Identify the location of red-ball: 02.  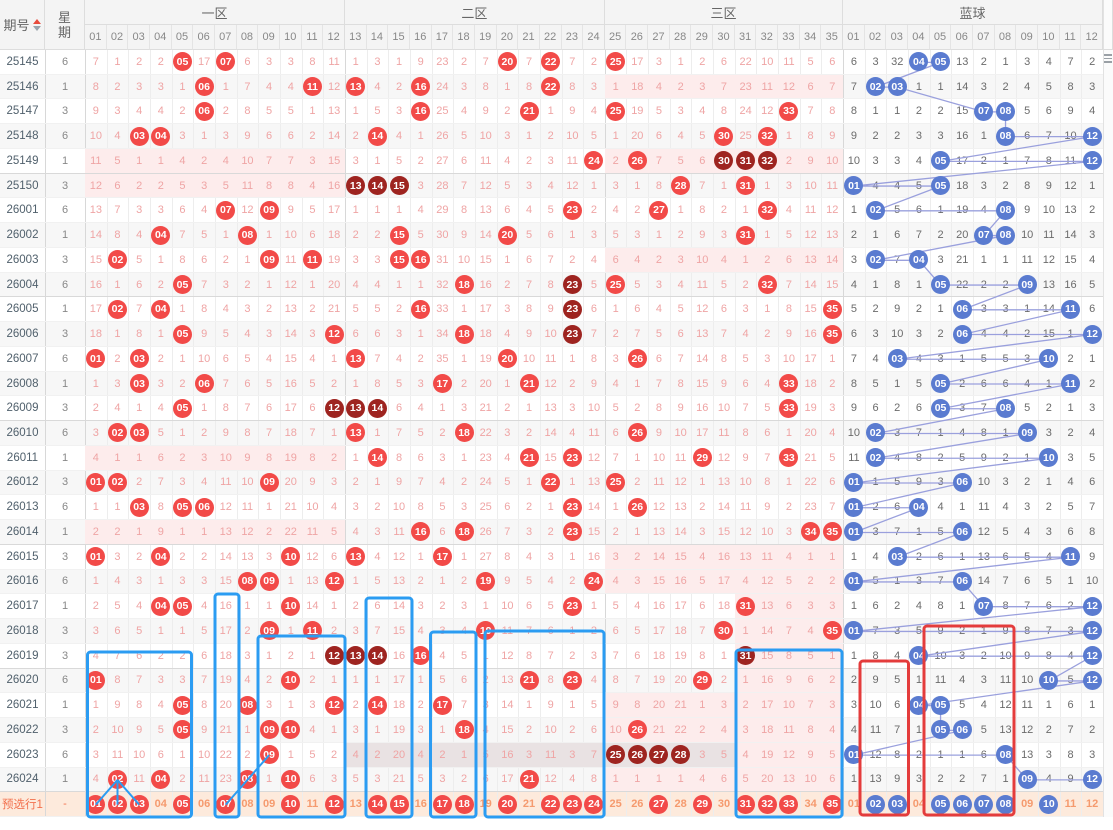
(117, 804).